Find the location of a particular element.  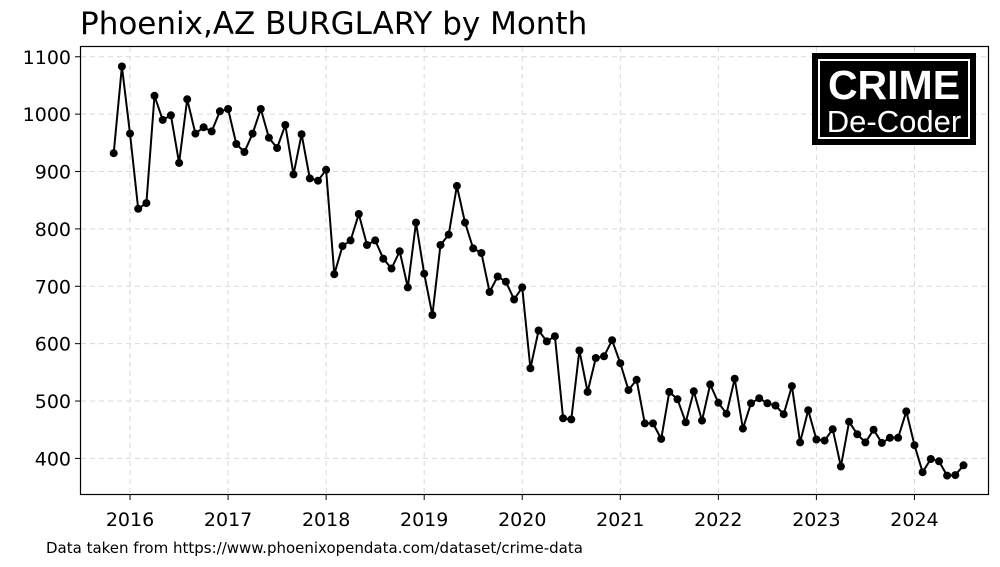

logo-line-2: De-Coder is located at coordinates (894, 121).